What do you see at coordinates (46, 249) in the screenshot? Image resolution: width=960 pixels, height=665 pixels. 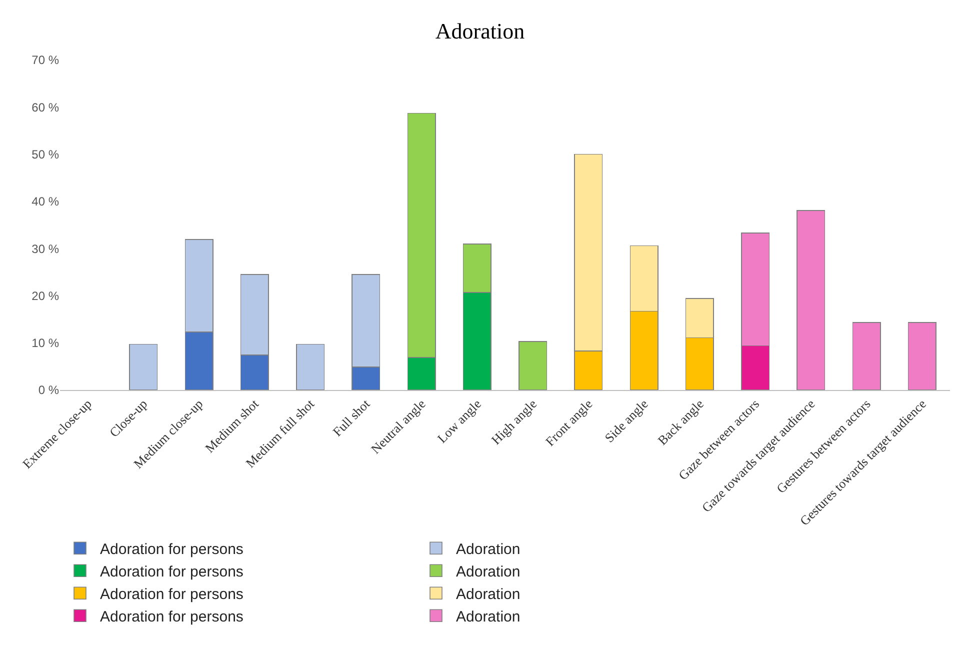 I see `y-tick-label: 30 %` at bounding box center [46, 249].